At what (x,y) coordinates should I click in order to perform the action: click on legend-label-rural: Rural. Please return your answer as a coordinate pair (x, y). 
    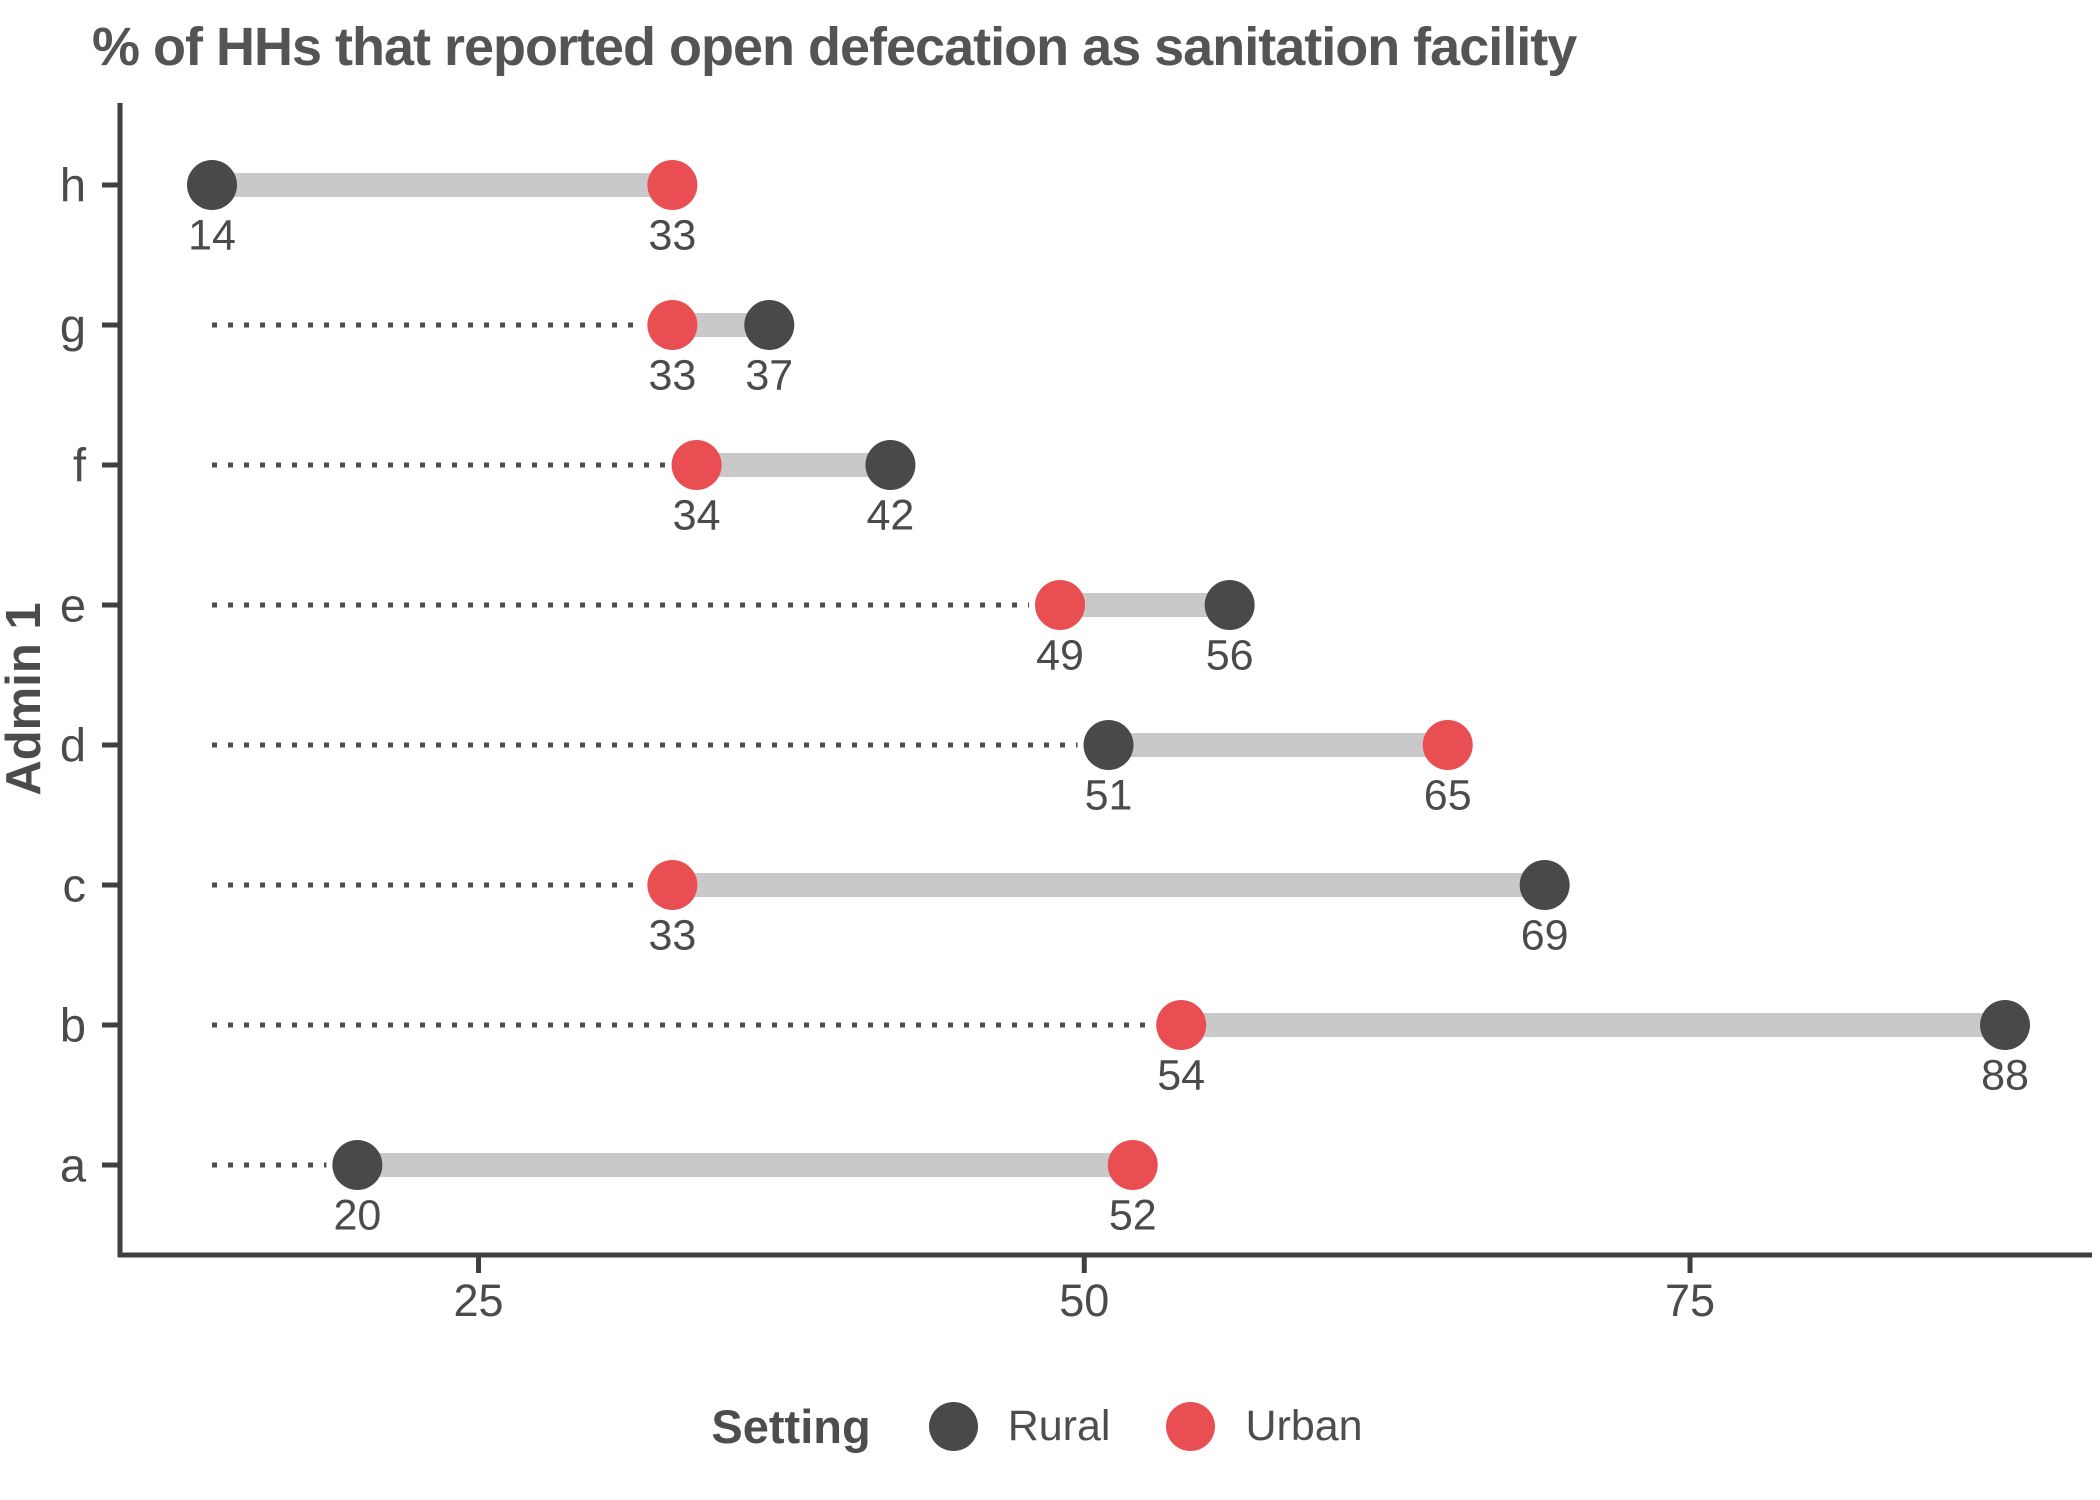
    Looking at the image, I should click on (1059, 1425).